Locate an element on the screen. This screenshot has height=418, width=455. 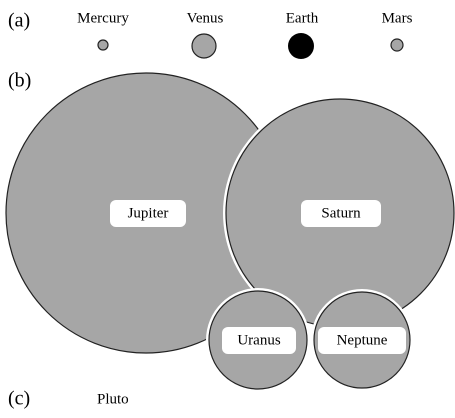
planet-name: Mercury is located at coordinates (103, 18).